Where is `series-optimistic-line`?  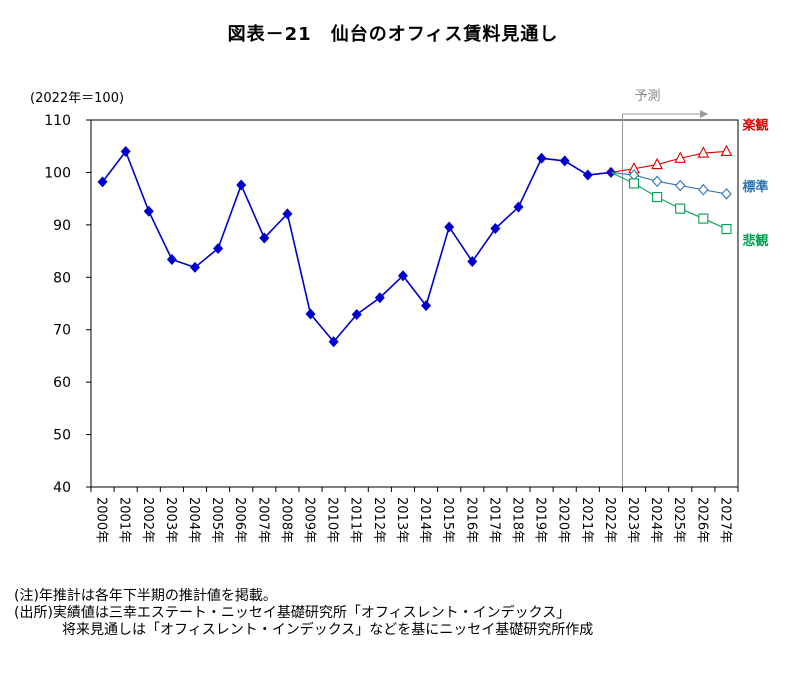
series-optimistic-line is located at coordinates (668, 161).